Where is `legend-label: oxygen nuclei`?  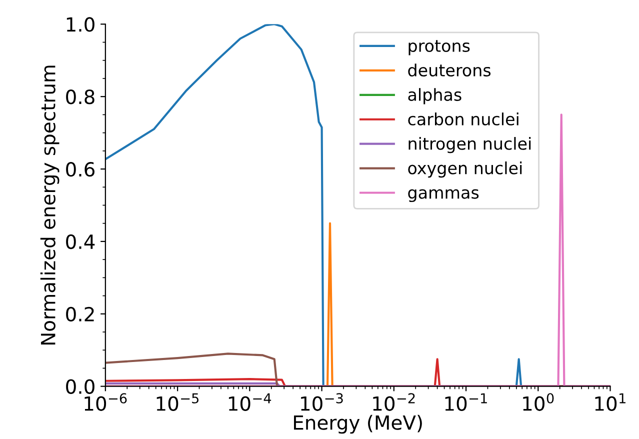 legend-label: oxygen nuclei is located at coordinates (465, 169).